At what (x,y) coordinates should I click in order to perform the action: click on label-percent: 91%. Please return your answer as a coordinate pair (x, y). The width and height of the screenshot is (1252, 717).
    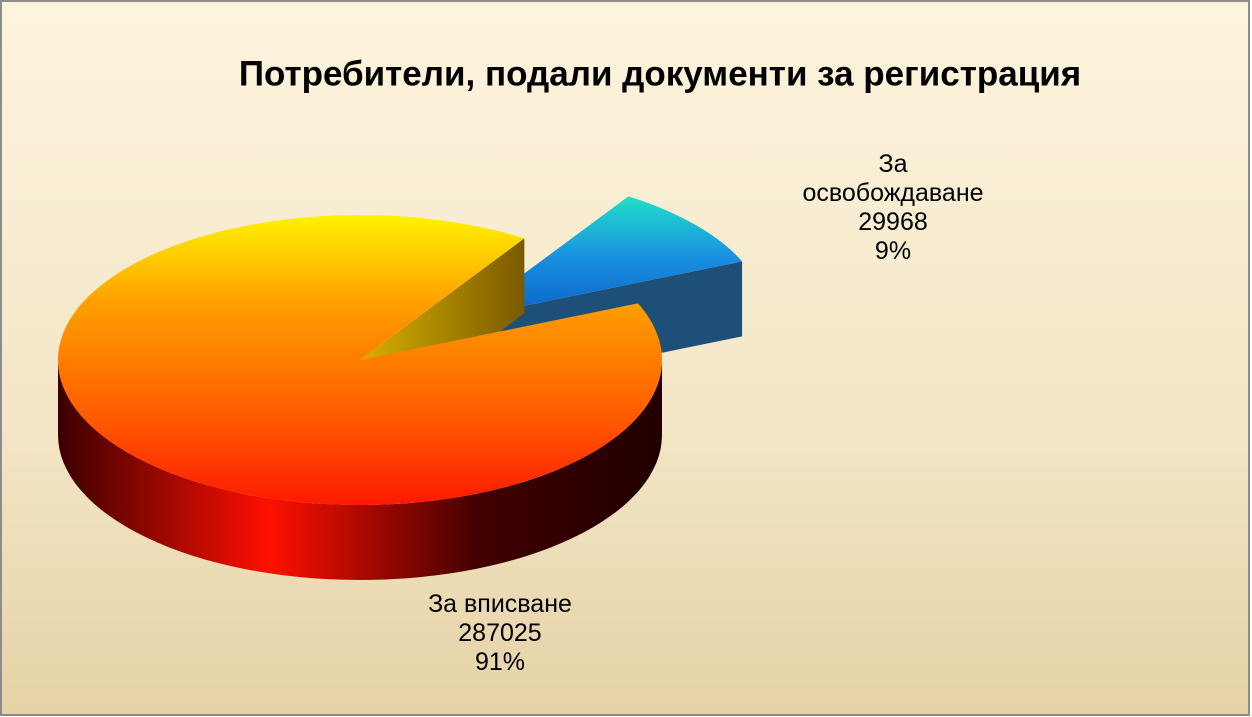
    Looking at the image, I should click on (500, 662).